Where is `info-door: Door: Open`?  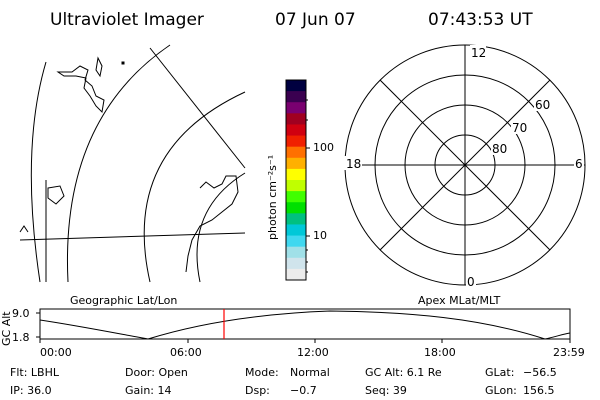 info-door: Door: Open is located at coordinates (156, 372).